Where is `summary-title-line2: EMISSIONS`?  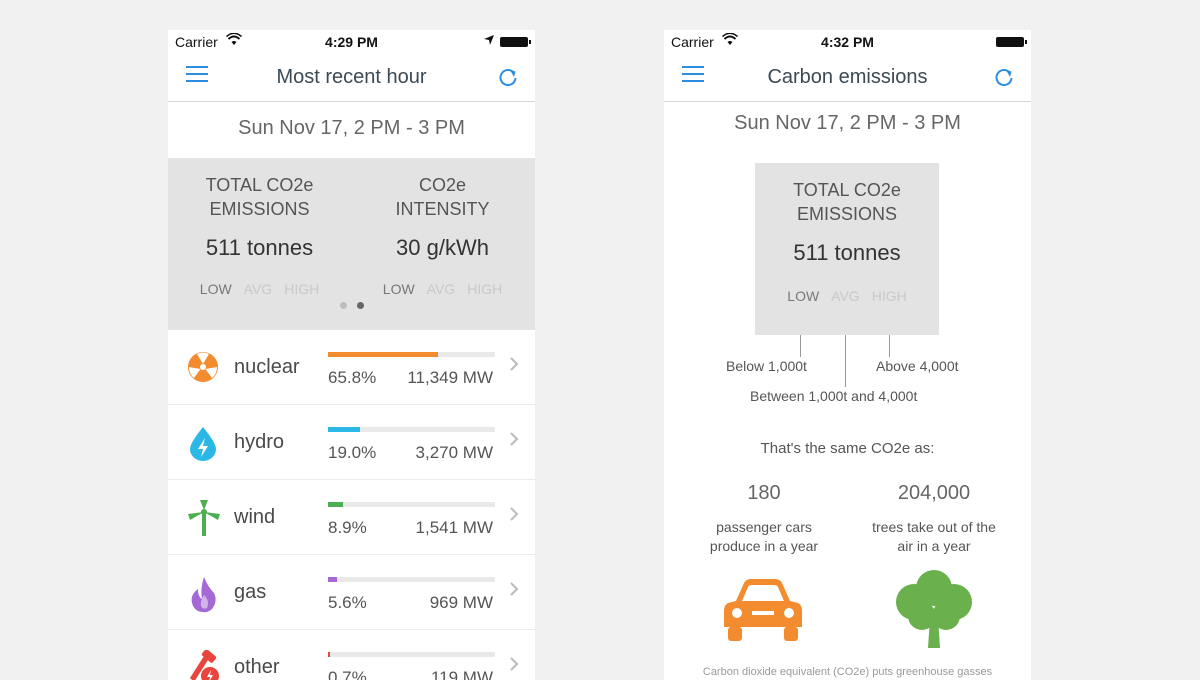 summary-title-line2: EMISSIONS is located at coordinates (259, 209).